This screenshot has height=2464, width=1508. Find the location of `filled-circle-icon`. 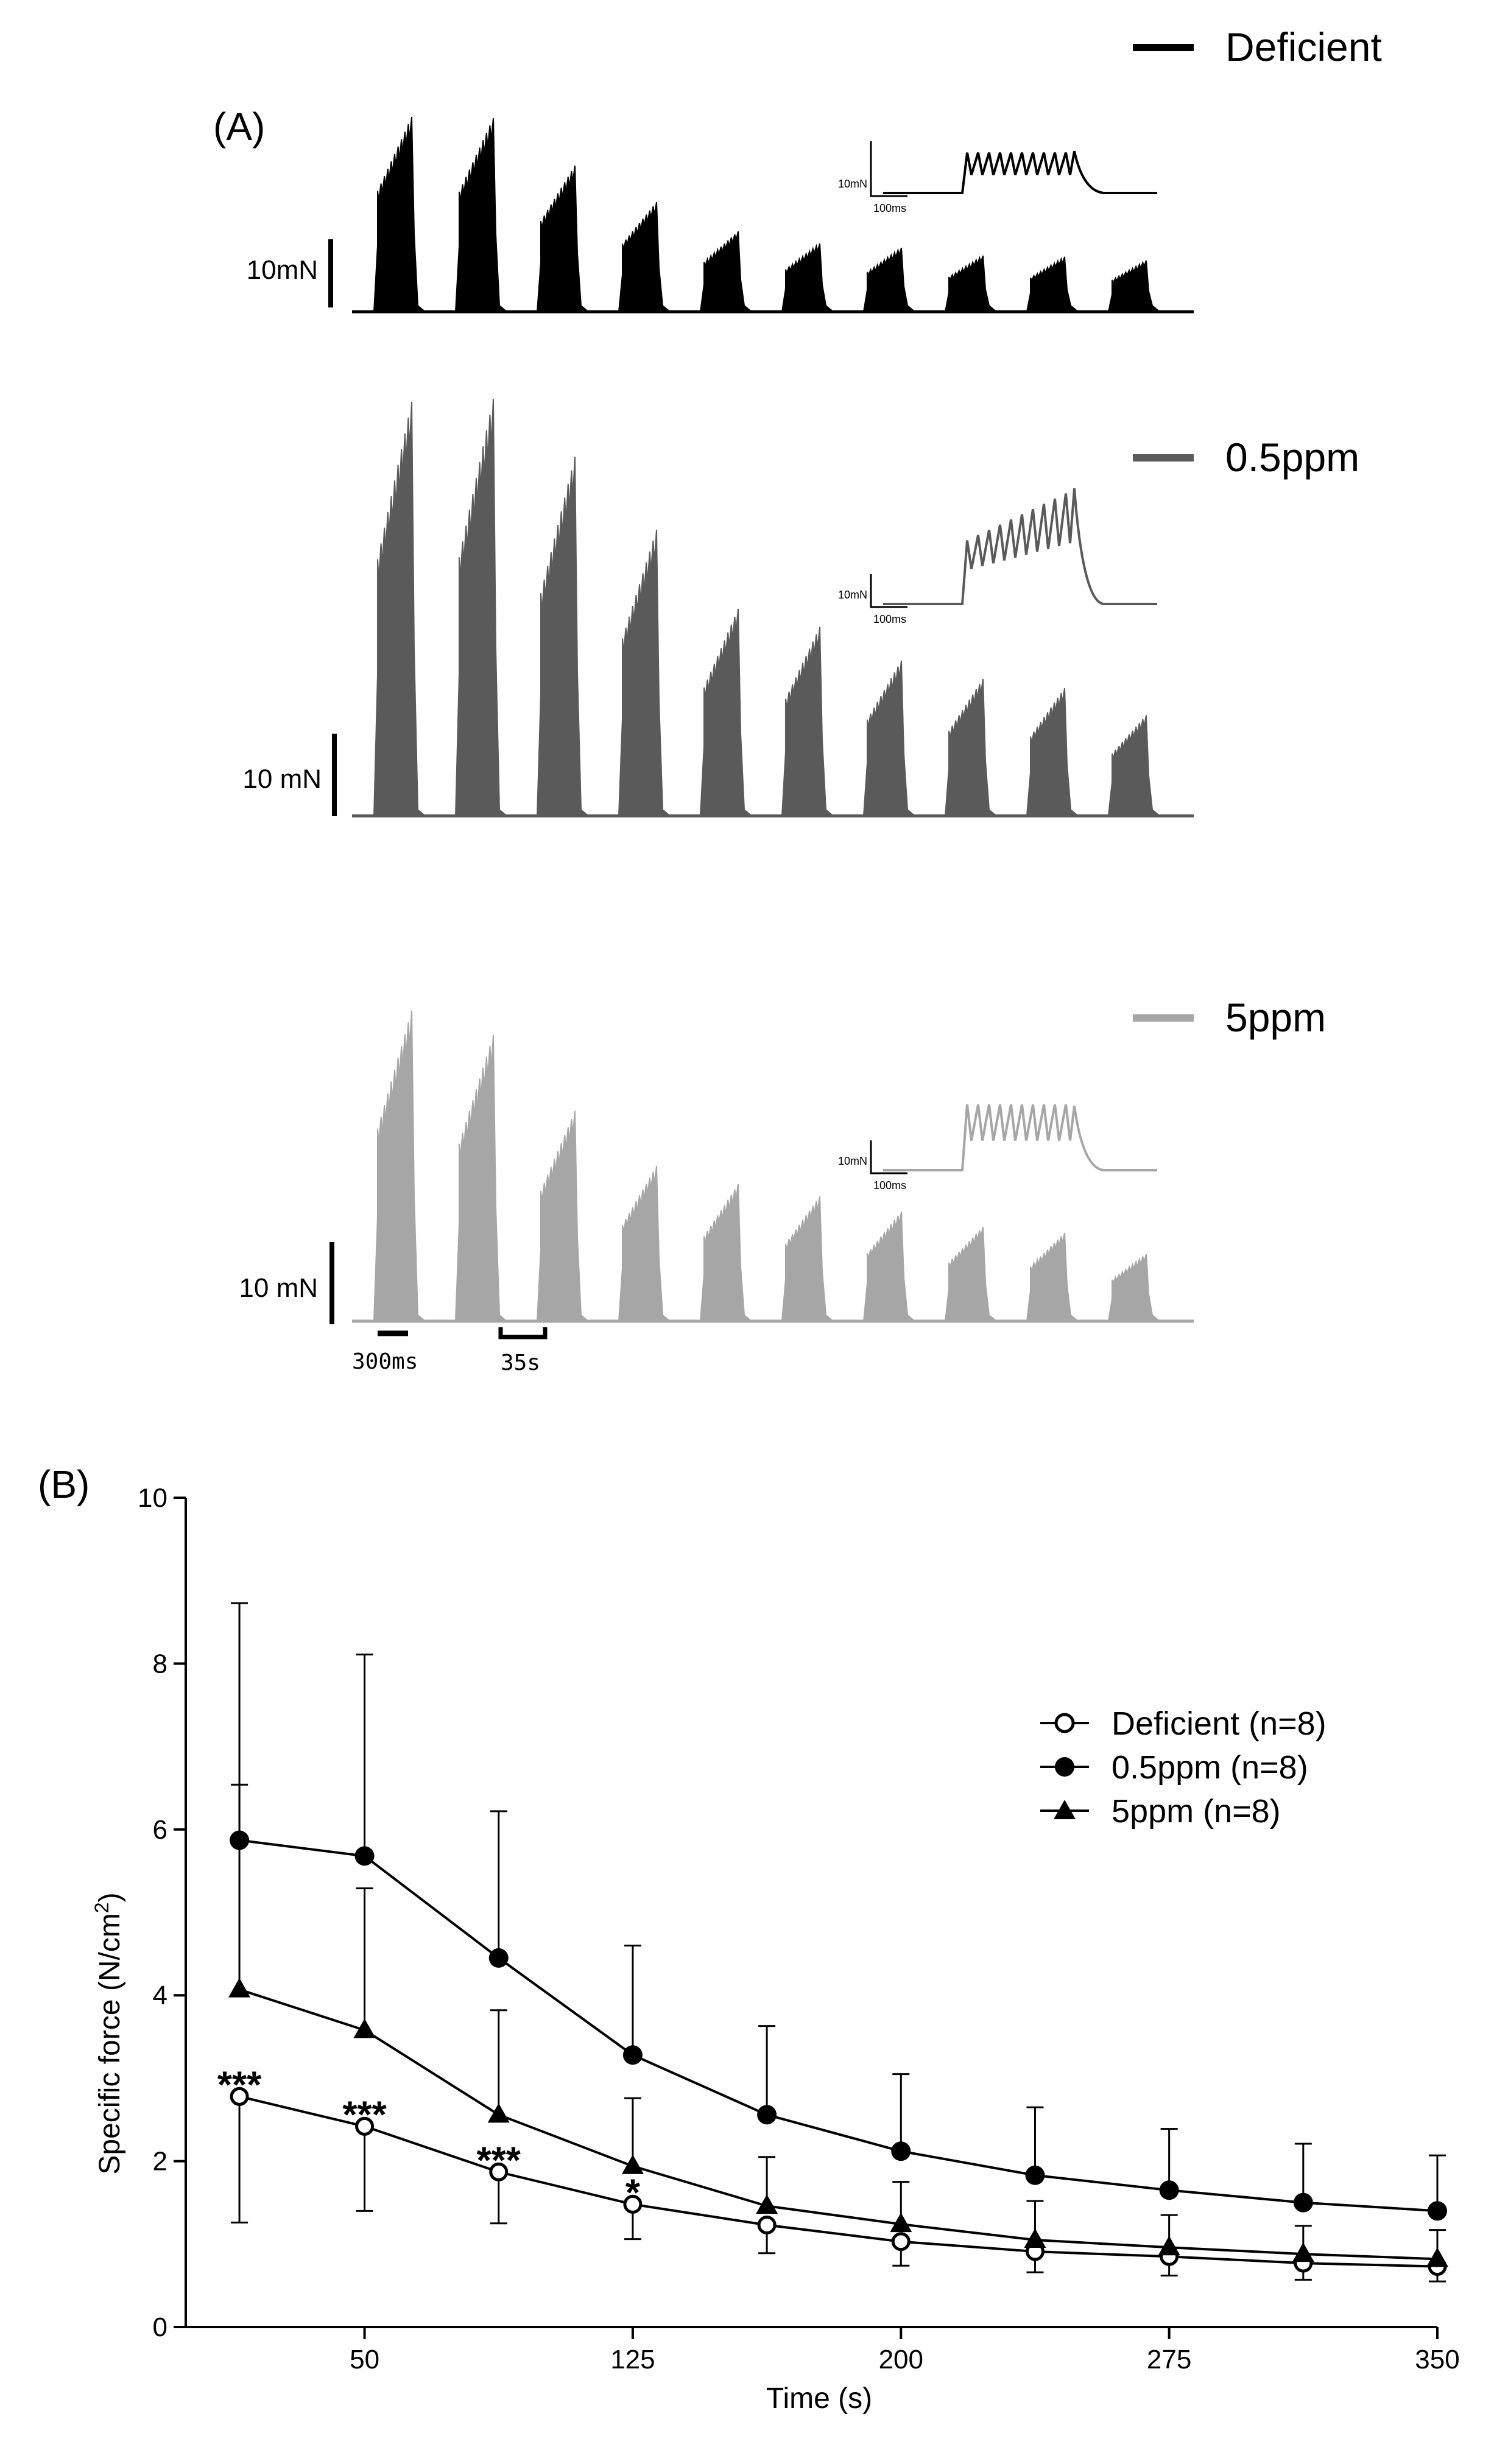

filled-circle-icon is located at coordinates (1064, 1767).